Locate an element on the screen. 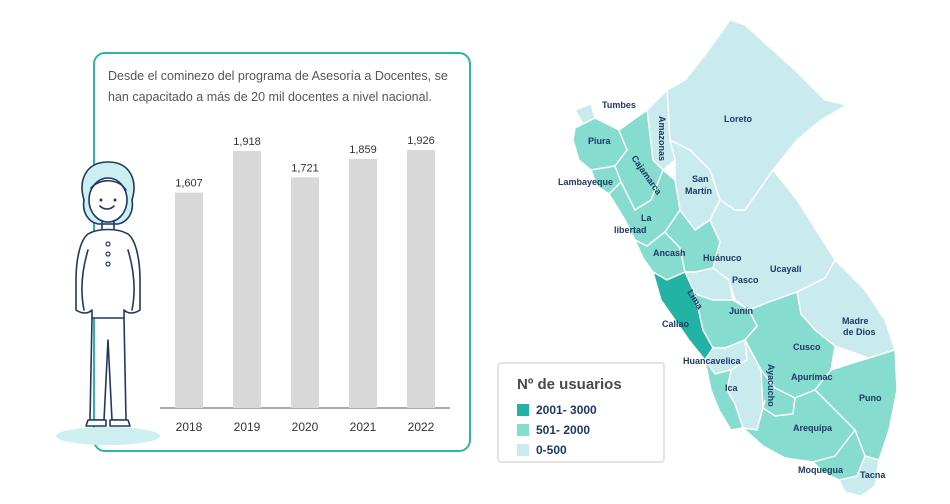 This screenshot has height=504, width=950. floor-shadow is located at coordinates (108, 436).